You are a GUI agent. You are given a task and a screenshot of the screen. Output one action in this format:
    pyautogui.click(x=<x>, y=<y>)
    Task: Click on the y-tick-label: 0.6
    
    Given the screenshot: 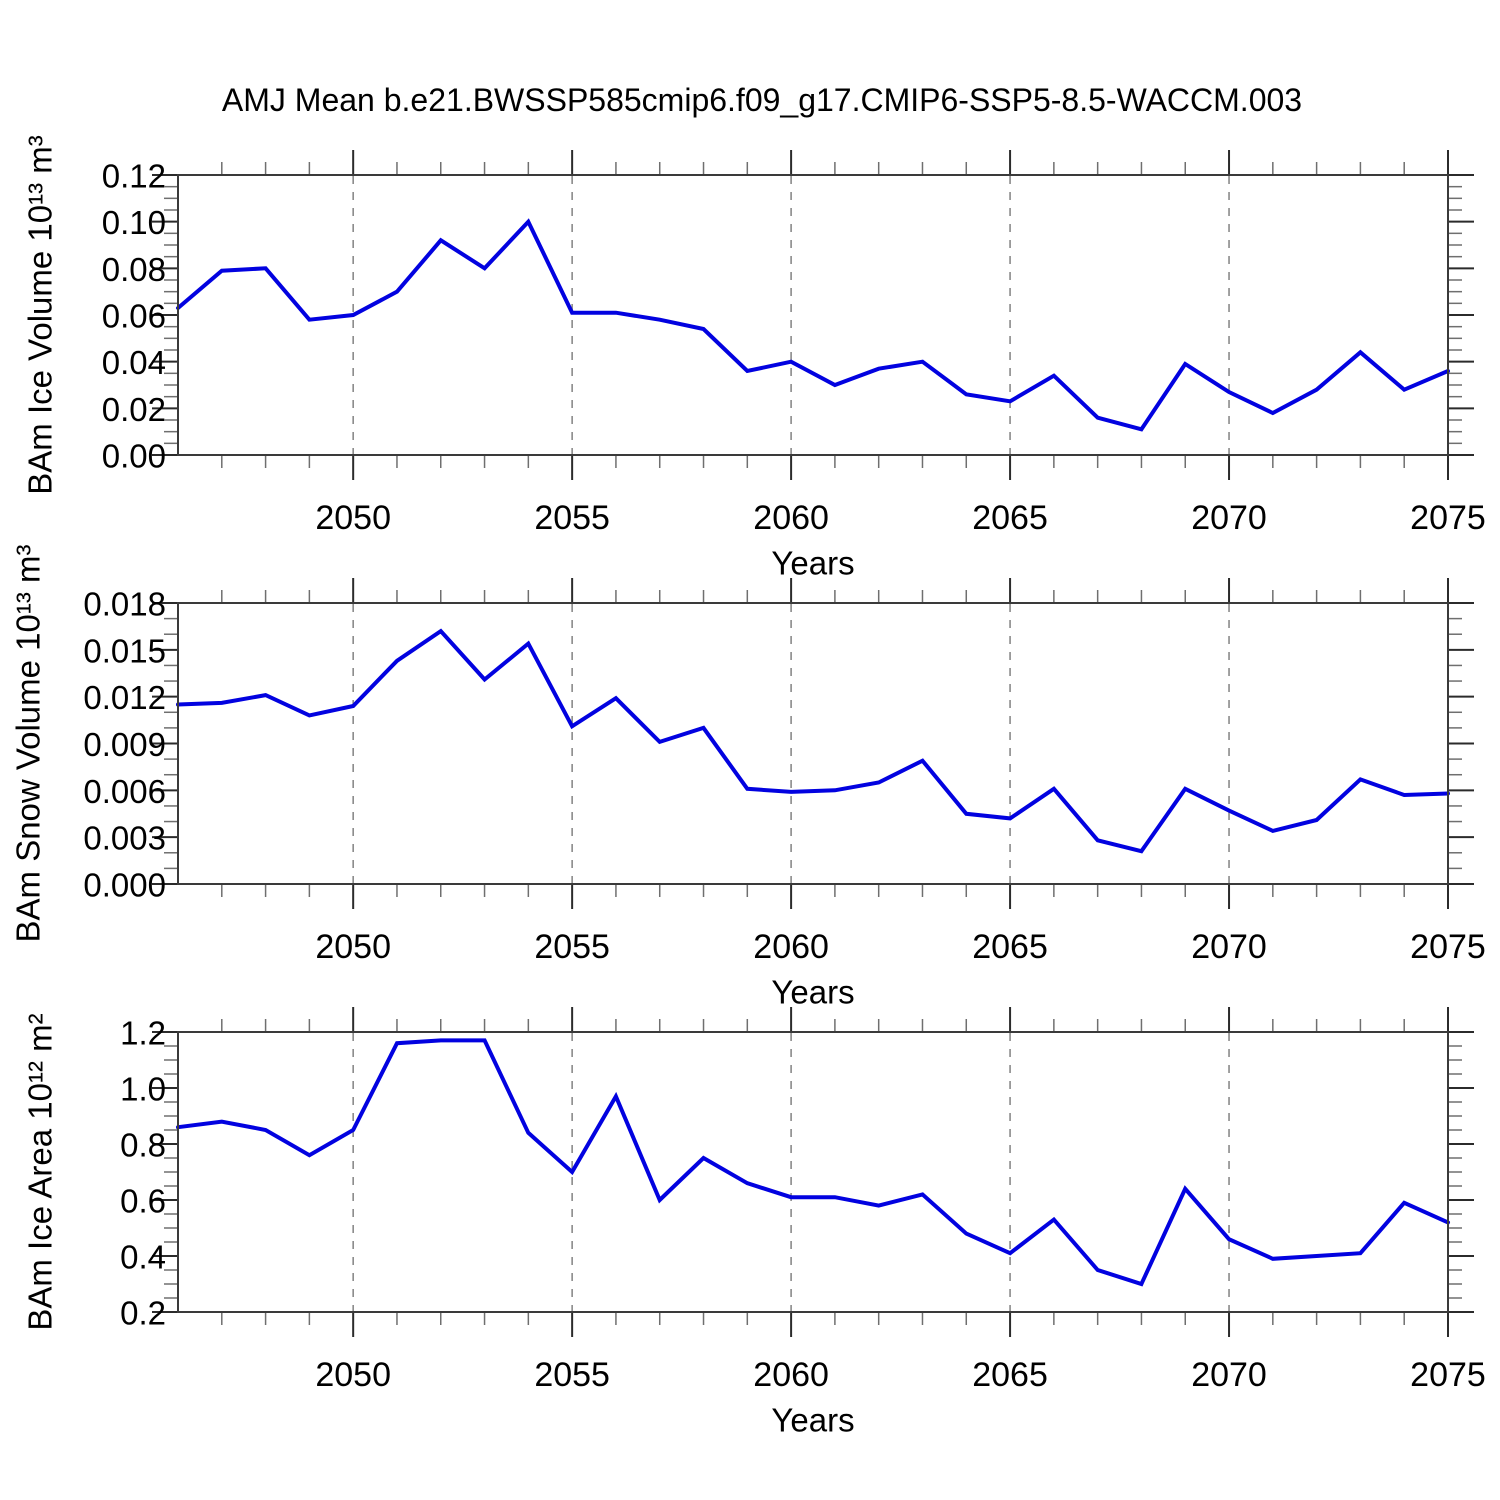 What is the action you would take?
    pyautogui.click(x=143, y=1201)
    